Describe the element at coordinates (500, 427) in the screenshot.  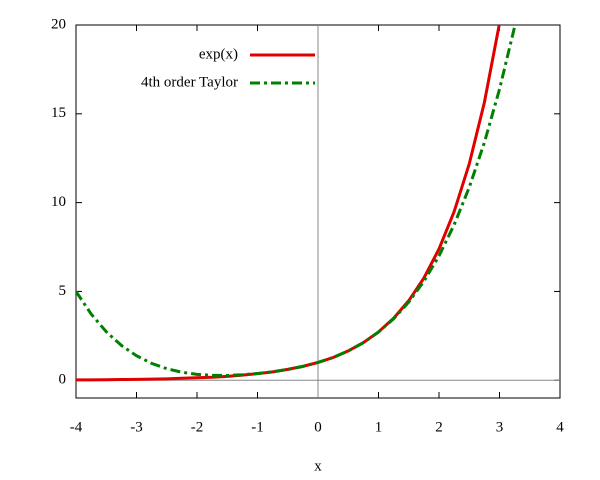
I see `x-tick-label: 3` at that location.